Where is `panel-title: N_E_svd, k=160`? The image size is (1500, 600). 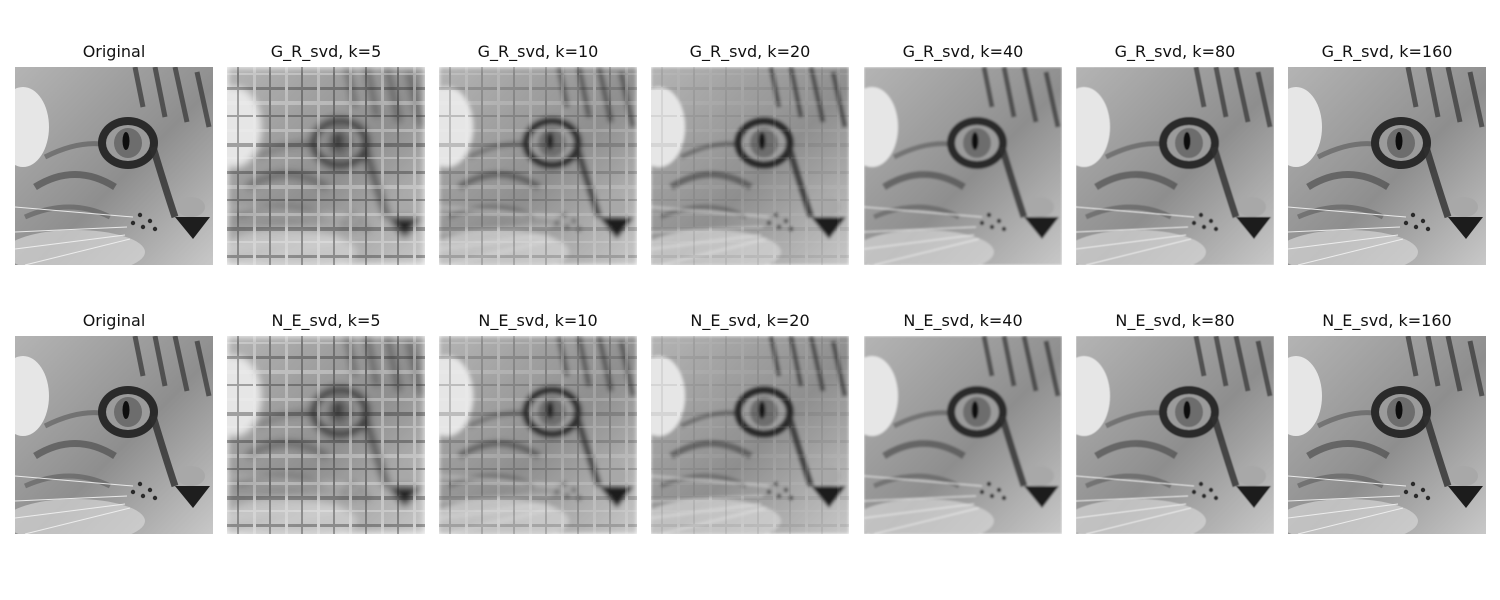 panel-title: N_E_svd, k=160 is located at coordinates (1387, 320).